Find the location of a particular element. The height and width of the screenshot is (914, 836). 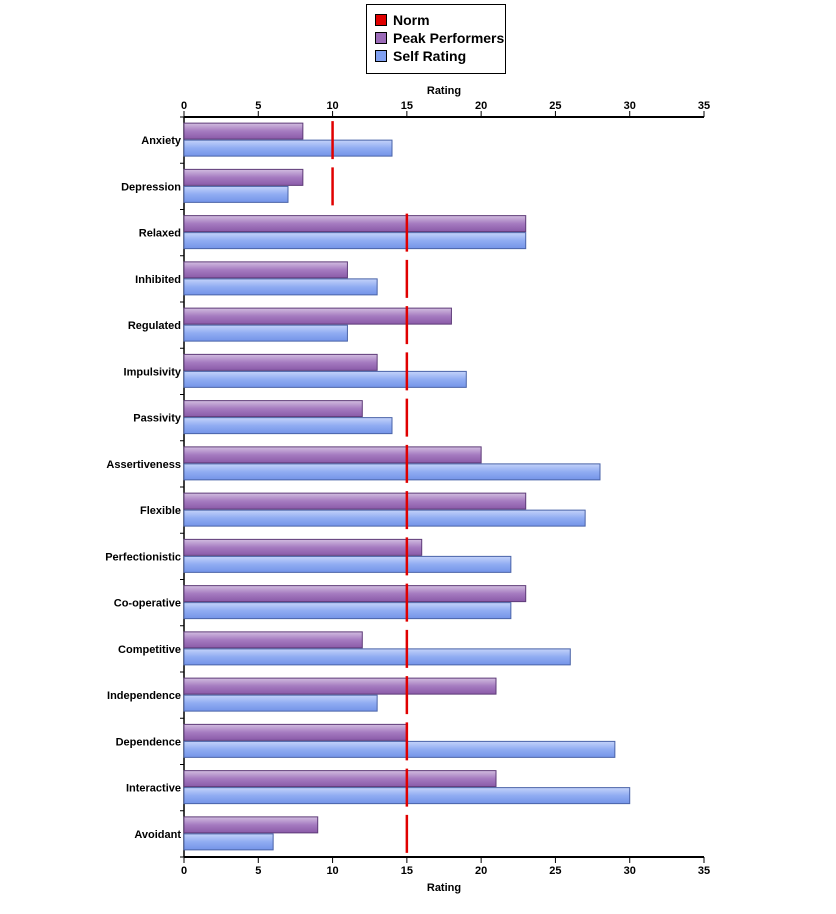

legend-item-norm: Norm is located at coordinates (440, 20).